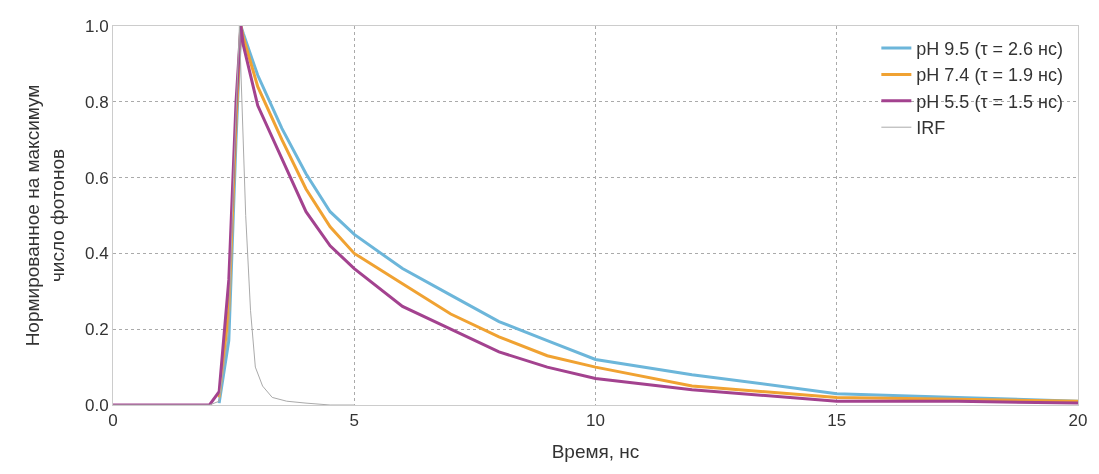 This screenshot has width=1099, height=474. I want to click on y-tick-label: 0.2, so click(96, 330).